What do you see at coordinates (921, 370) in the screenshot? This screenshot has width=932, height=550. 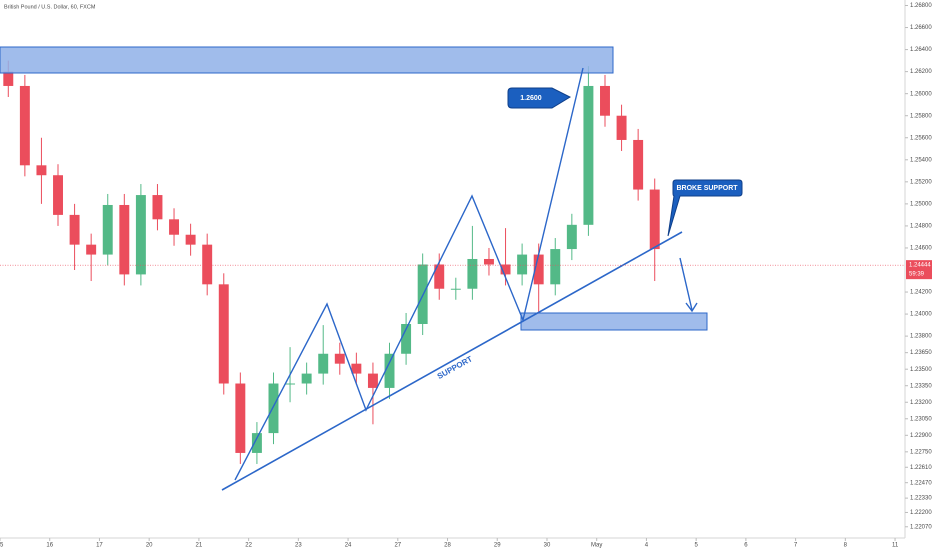 I see `y-tick-label: 1.23500` at bounding box center [921, 370].